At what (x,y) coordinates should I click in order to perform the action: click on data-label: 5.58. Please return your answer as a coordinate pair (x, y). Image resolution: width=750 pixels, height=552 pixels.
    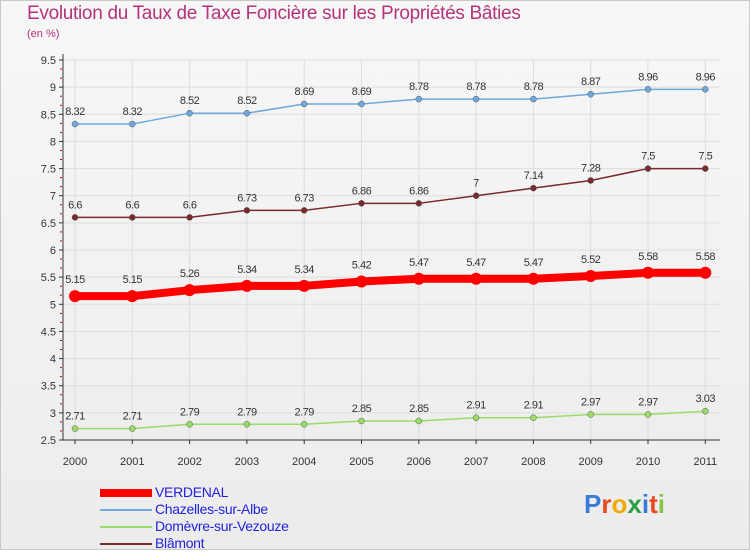
    Looking at the image, I should click on (706, 257).